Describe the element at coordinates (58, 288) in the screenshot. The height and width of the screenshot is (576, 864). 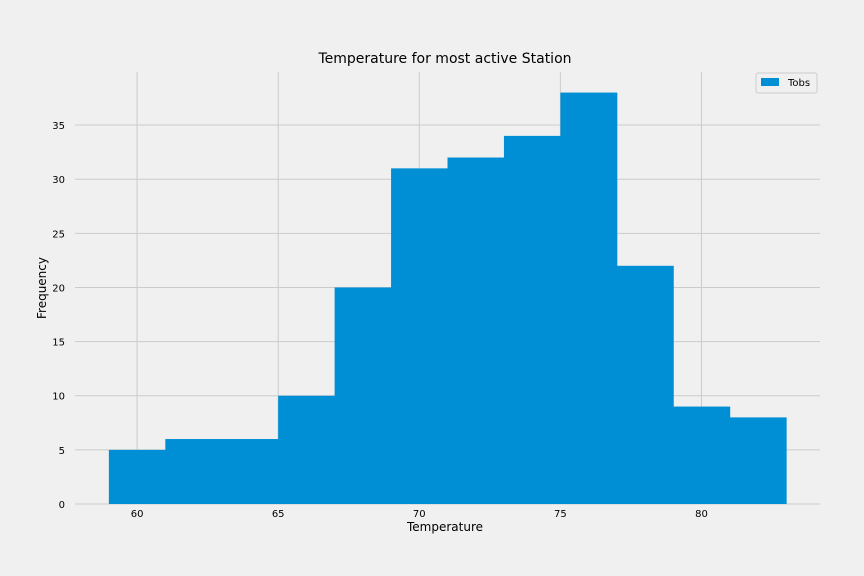
I see `y-tick-label: 20` at that location.